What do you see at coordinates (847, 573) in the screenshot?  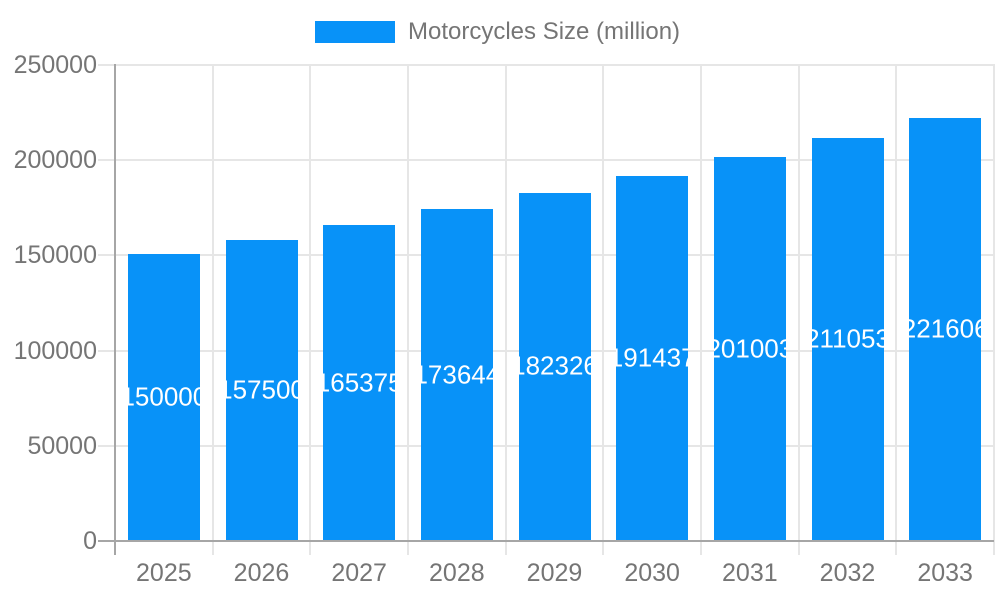 I see `x-axis-tick-label: 2032` at bounding box center [847, 573].